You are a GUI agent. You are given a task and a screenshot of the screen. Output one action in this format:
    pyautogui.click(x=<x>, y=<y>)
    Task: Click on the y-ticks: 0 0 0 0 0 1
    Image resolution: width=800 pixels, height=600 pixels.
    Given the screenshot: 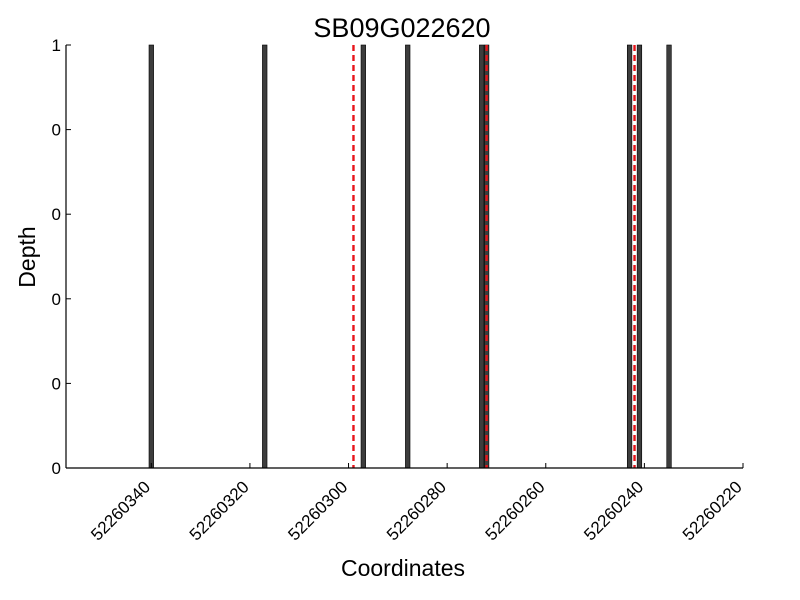 What is the action you would take?
    pyautogui.click(x=61, y=257)
    